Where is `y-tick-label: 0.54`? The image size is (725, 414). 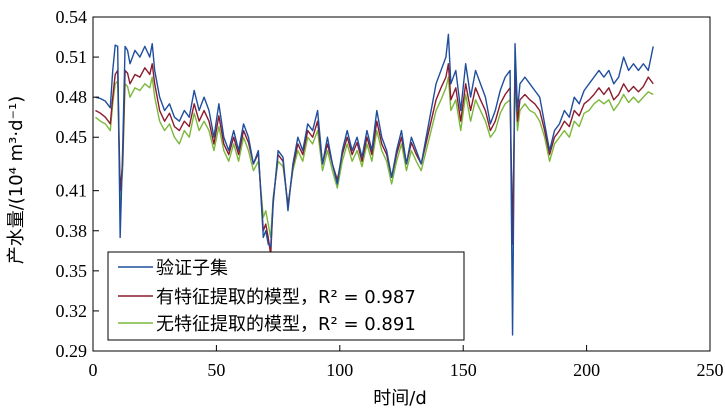 y-tick-label: 0.54 is located at coordinates (72, 17).